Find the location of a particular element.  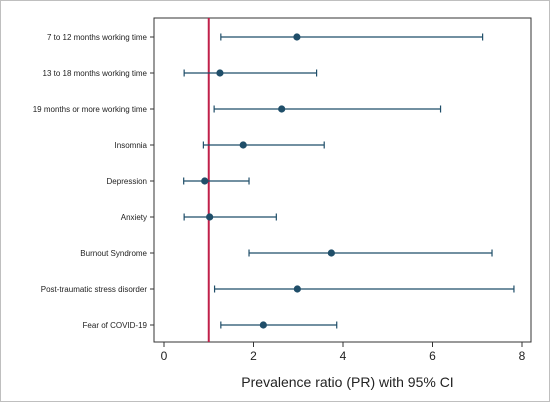

category-label: Post-traumatic stress disorder is located at coordinates (94, 289).